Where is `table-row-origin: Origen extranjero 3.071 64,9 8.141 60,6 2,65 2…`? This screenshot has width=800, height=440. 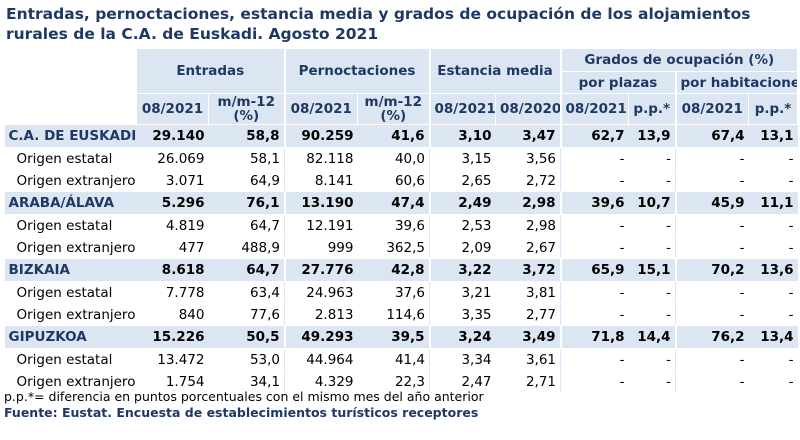 table-row-origin: Origen extranjero 3.071 64,9 8.141 60,6 2,65 2… is located at coordinates (401, 180).